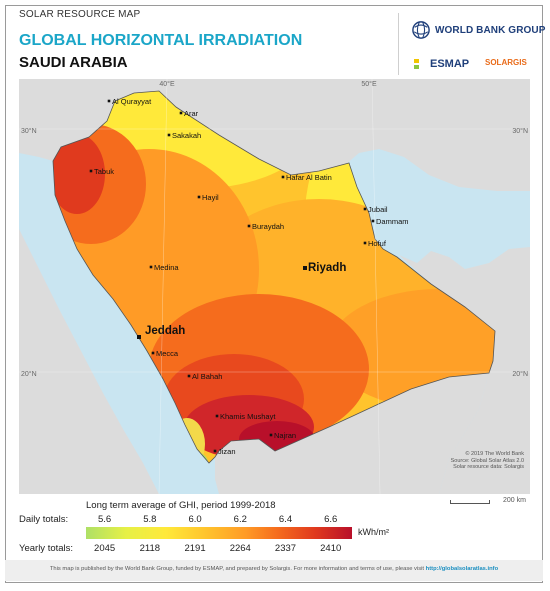  I want to click on esmap-logo: ESMAP, so click(441, 64).